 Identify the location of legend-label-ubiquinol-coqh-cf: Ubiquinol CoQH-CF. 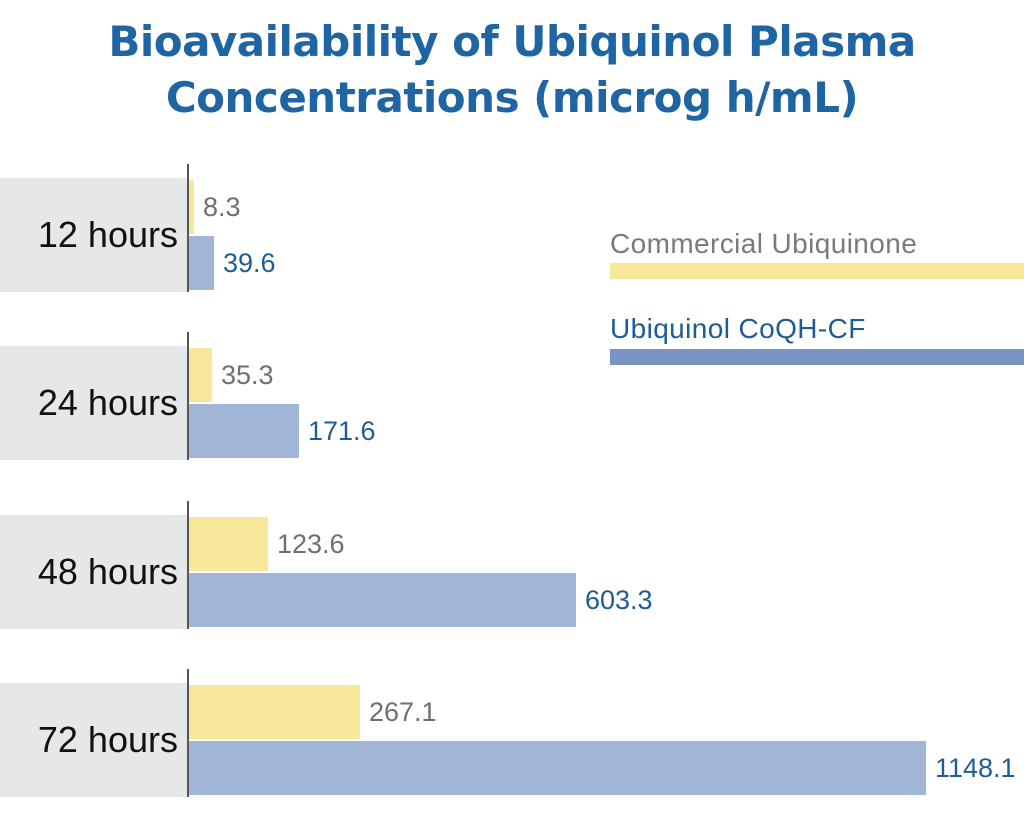
(738, 328).